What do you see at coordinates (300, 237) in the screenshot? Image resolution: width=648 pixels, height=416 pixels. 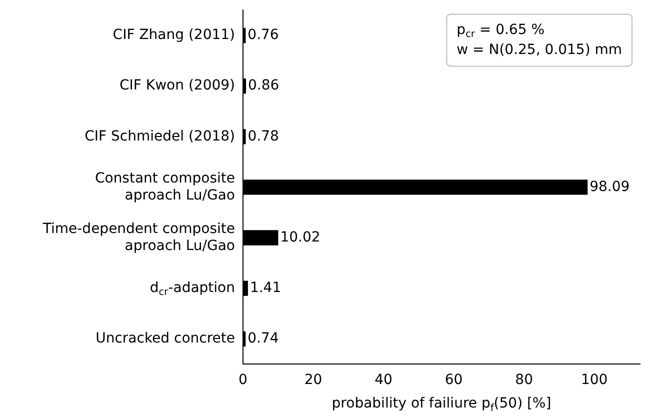 I see `data-label: 10.02` at bounding box center [300, 237].